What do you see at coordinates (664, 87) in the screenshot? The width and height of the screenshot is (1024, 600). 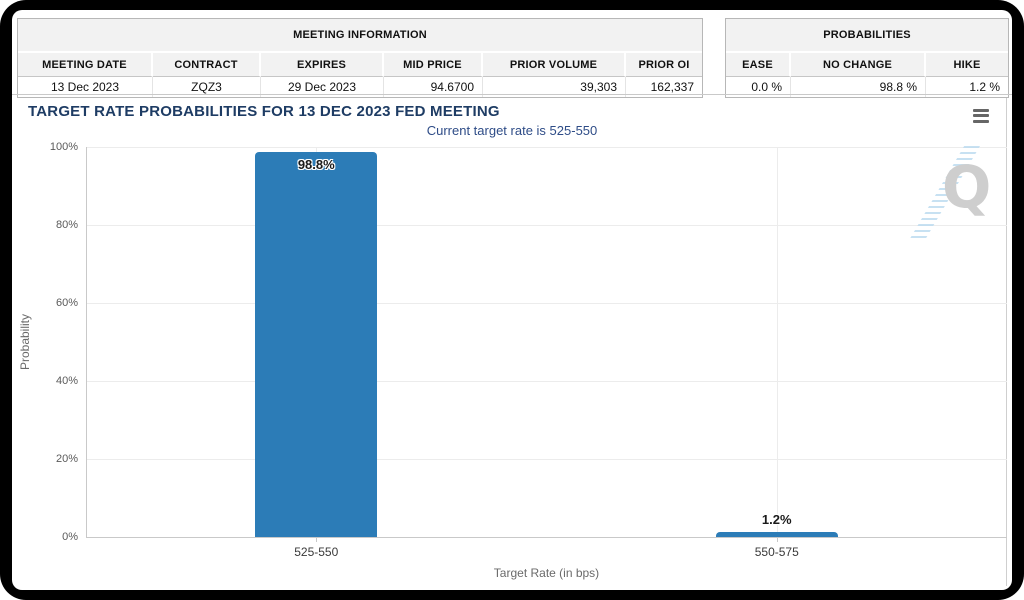 I see `cell-value: 162,337` at bounding box center [664, 87].